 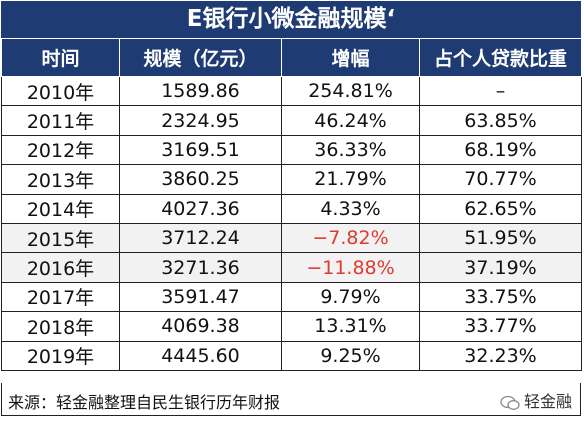 I want to click on header-row: 时间 规模（亿元） 增幅 占个人贷款比重, so click(x=291, y=57).